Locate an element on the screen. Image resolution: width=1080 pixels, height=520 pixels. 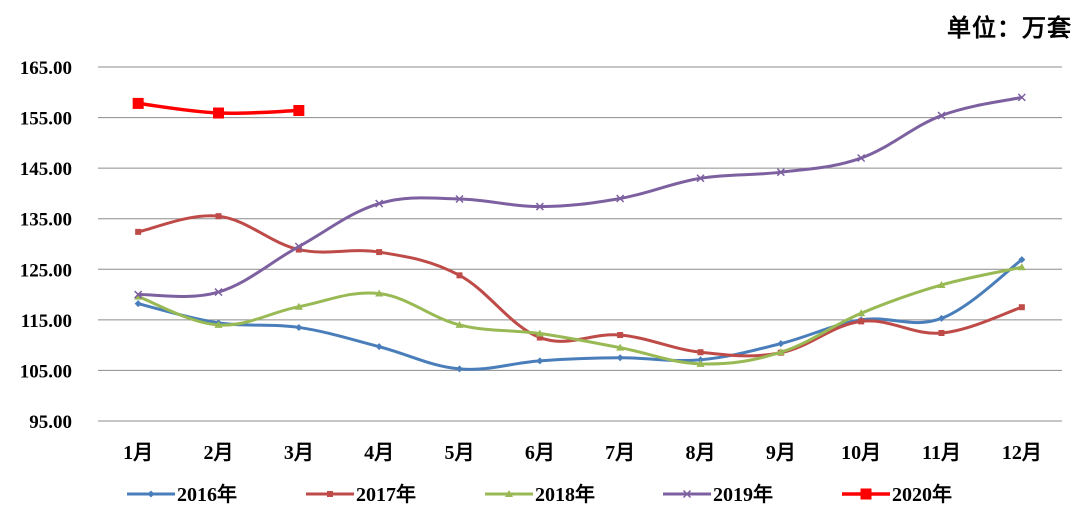
x-tick-label: 11月 is located at coordinates (941, 453).